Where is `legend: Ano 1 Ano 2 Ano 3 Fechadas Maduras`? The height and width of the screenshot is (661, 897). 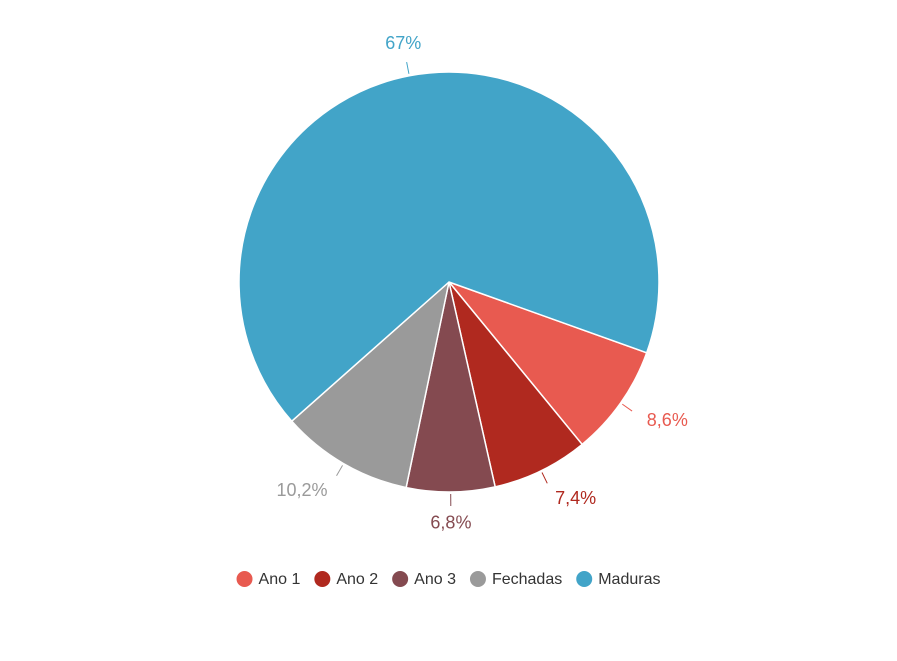
legend: Ano 1 Ano 2 Ano 3 Fechadas Maduras is located at coordinates (448, 579).